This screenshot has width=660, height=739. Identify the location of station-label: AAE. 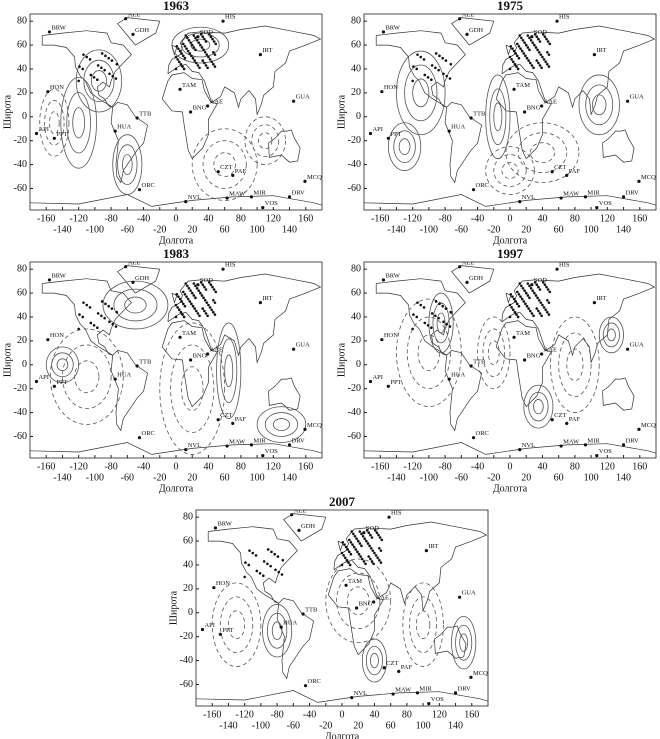
(216, 102).